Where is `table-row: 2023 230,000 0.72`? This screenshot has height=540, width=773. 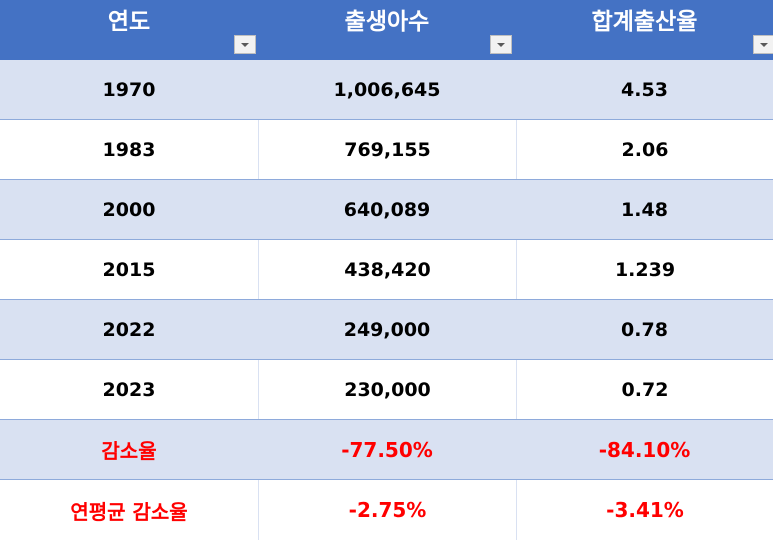 table-row: 2023 230,000 0.72 is located at coordinates (386, 390).